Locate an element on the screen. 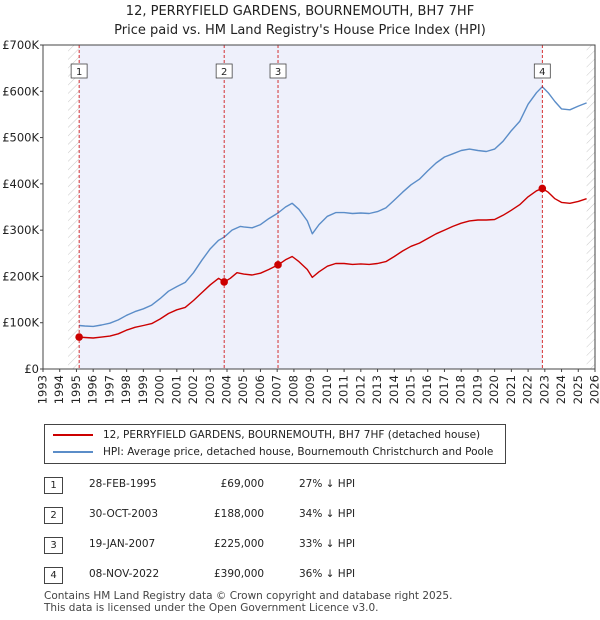 Image resolution: width=600 pixels, height=620 pixels. y-tick-label: £100K is located at coordinates (20, 323).